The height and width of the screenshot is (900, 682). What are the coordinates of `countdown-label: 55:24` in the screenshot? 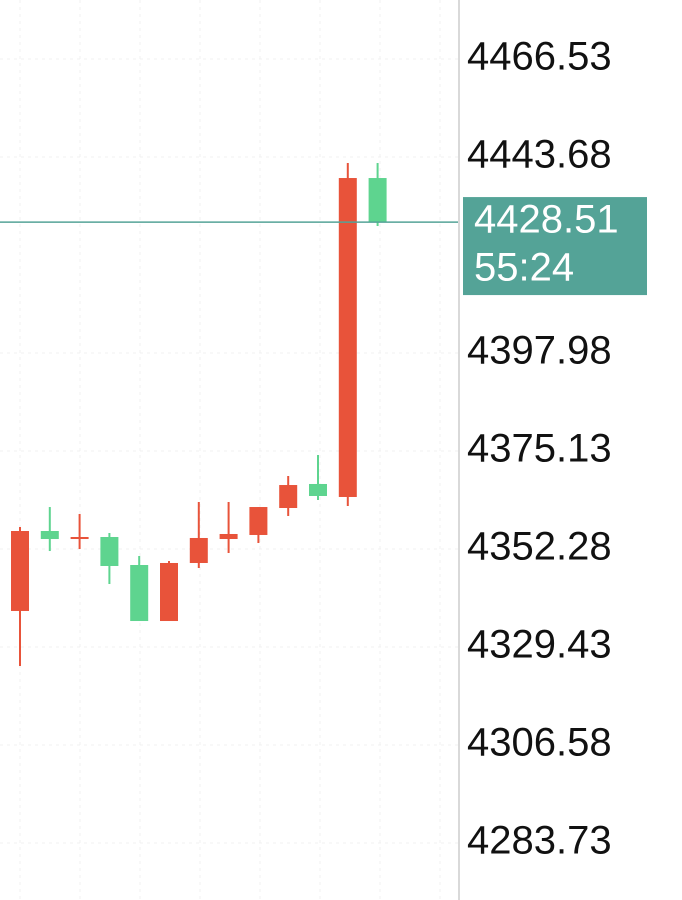 It's located at (524, 268).